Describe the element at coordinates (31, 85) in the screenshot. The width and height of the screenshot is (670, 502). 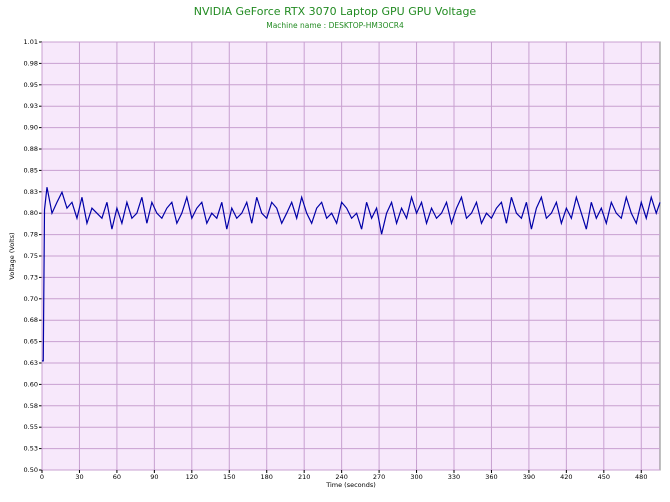
I see `y-tick-label: 0.95` at that location.